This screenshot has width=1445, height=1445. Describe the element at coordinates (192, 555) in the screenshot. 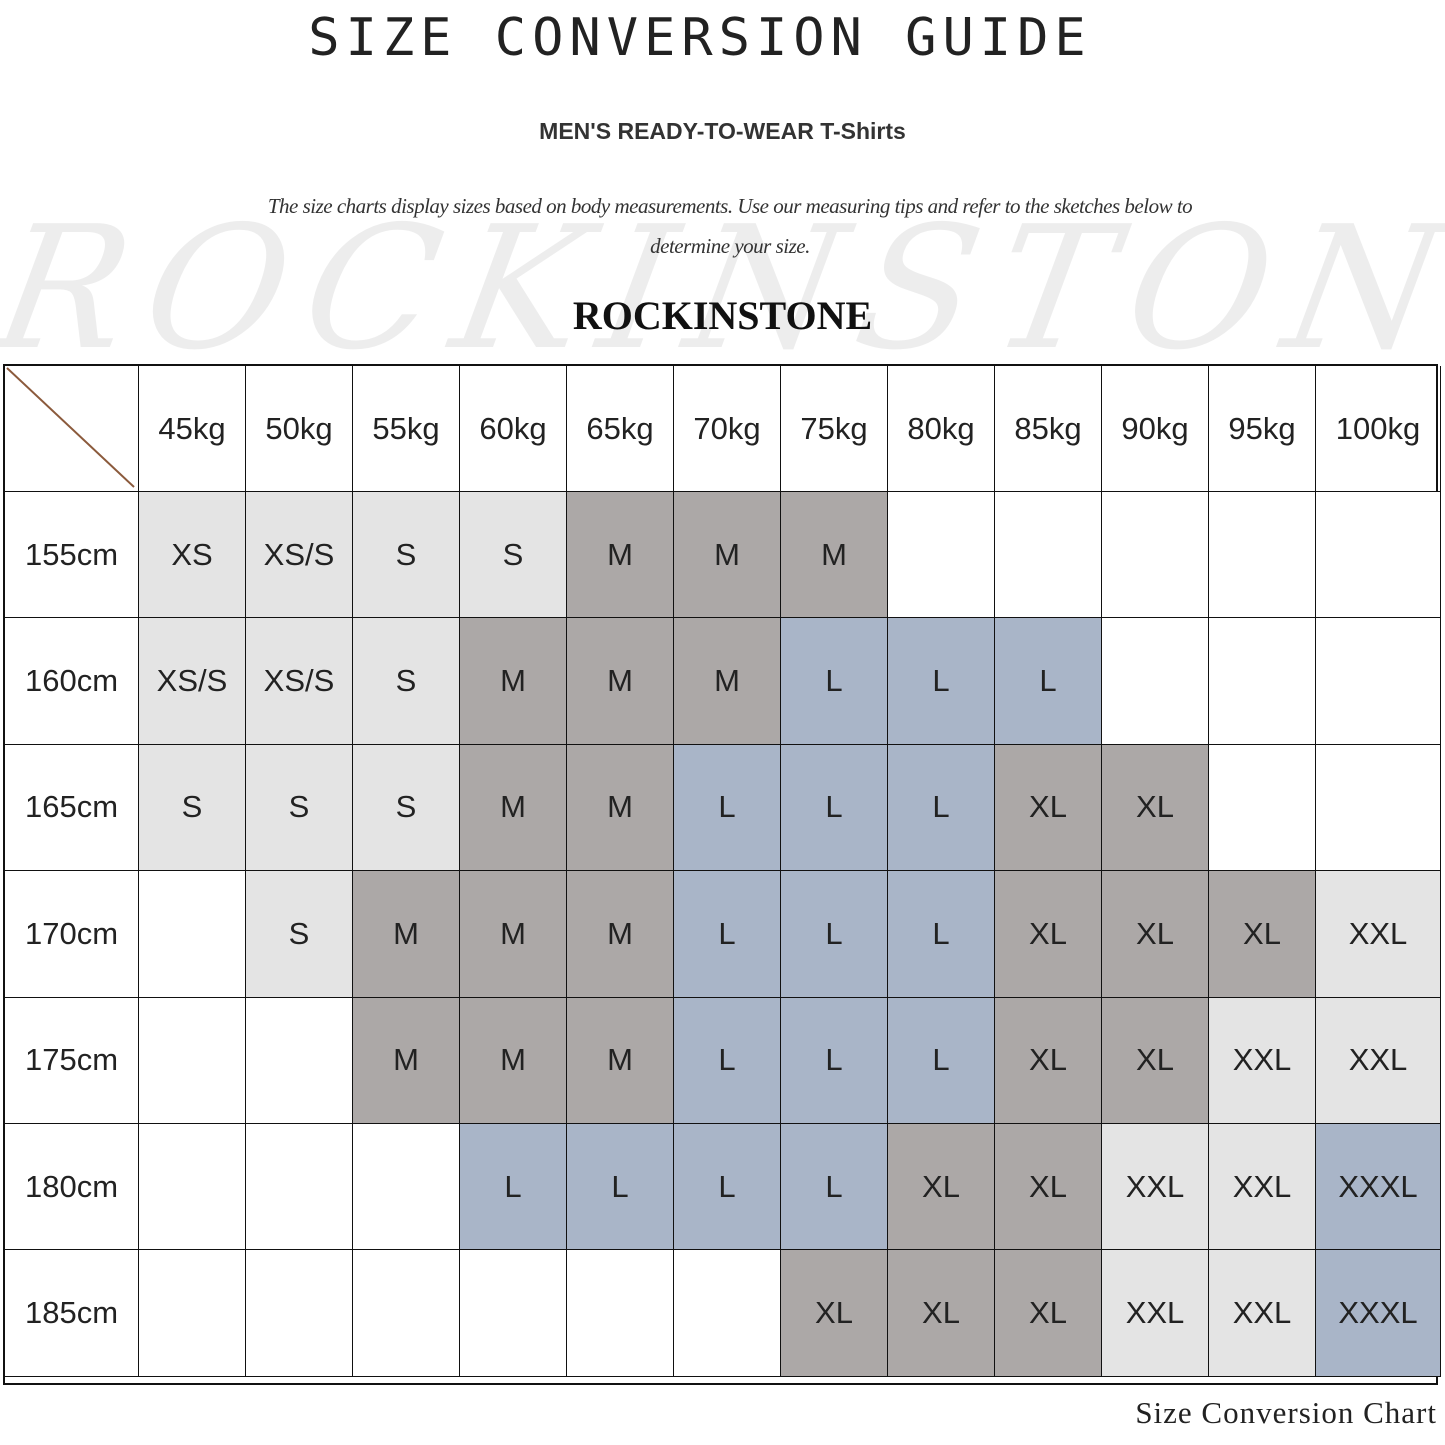

I see `size-cell: XS` at that location.